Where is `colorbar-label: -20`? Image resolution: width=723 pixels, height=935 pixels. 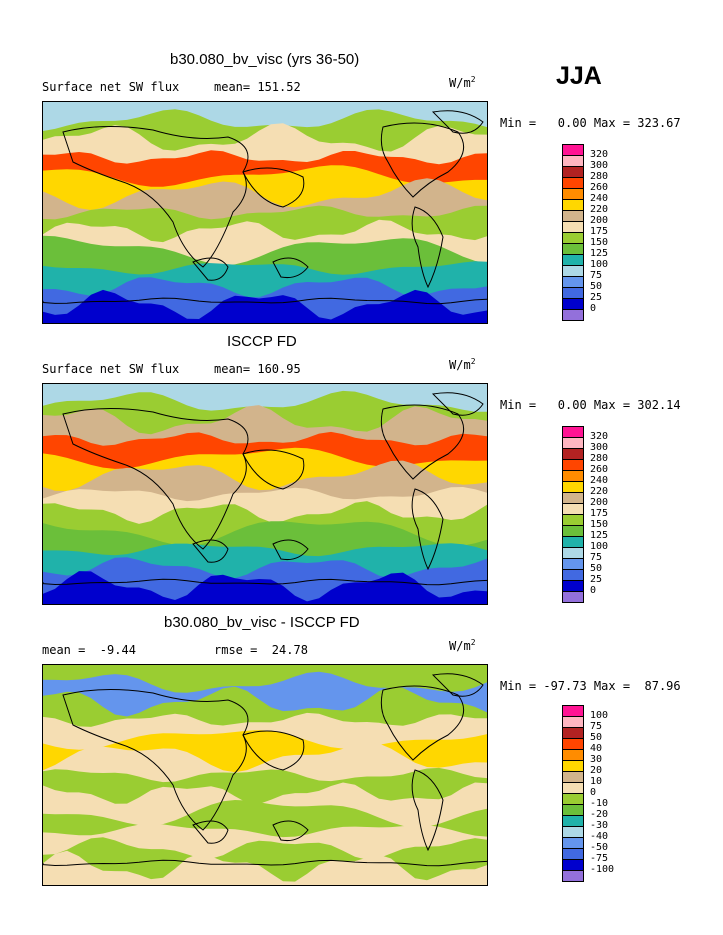
colorbar-label: -20 is located at coordinates (599, 814).